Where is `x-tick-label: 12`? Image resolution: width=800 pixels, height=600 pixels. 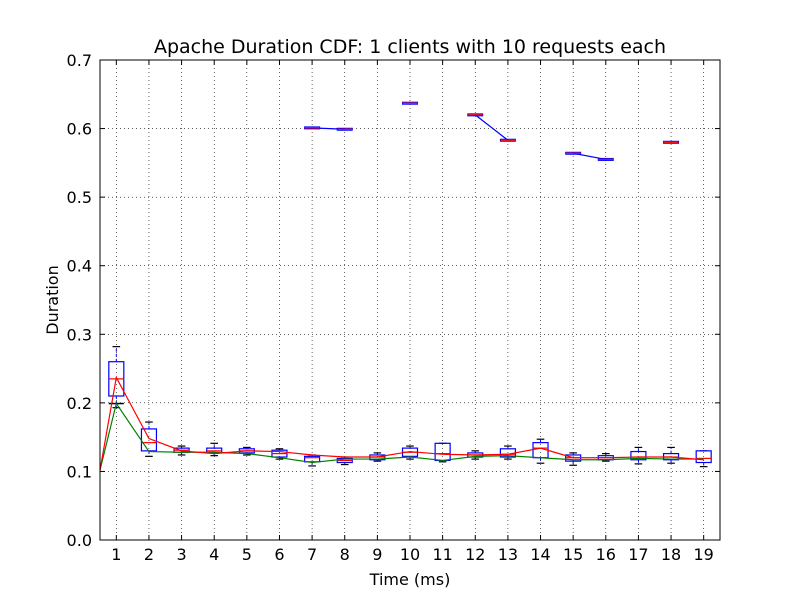 x-tick-label: 12 is located at coordinates (475, 554).